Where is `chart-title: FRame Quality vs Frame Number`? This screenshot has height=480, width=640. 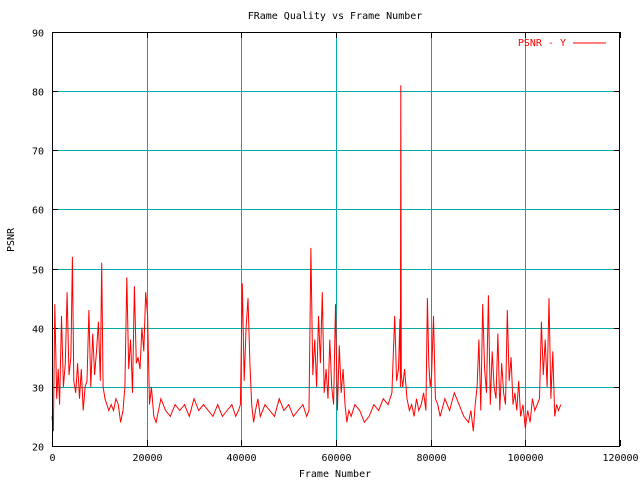
chart-title: FRame Quality vs Frame Number is located at coordinates (335, 16).